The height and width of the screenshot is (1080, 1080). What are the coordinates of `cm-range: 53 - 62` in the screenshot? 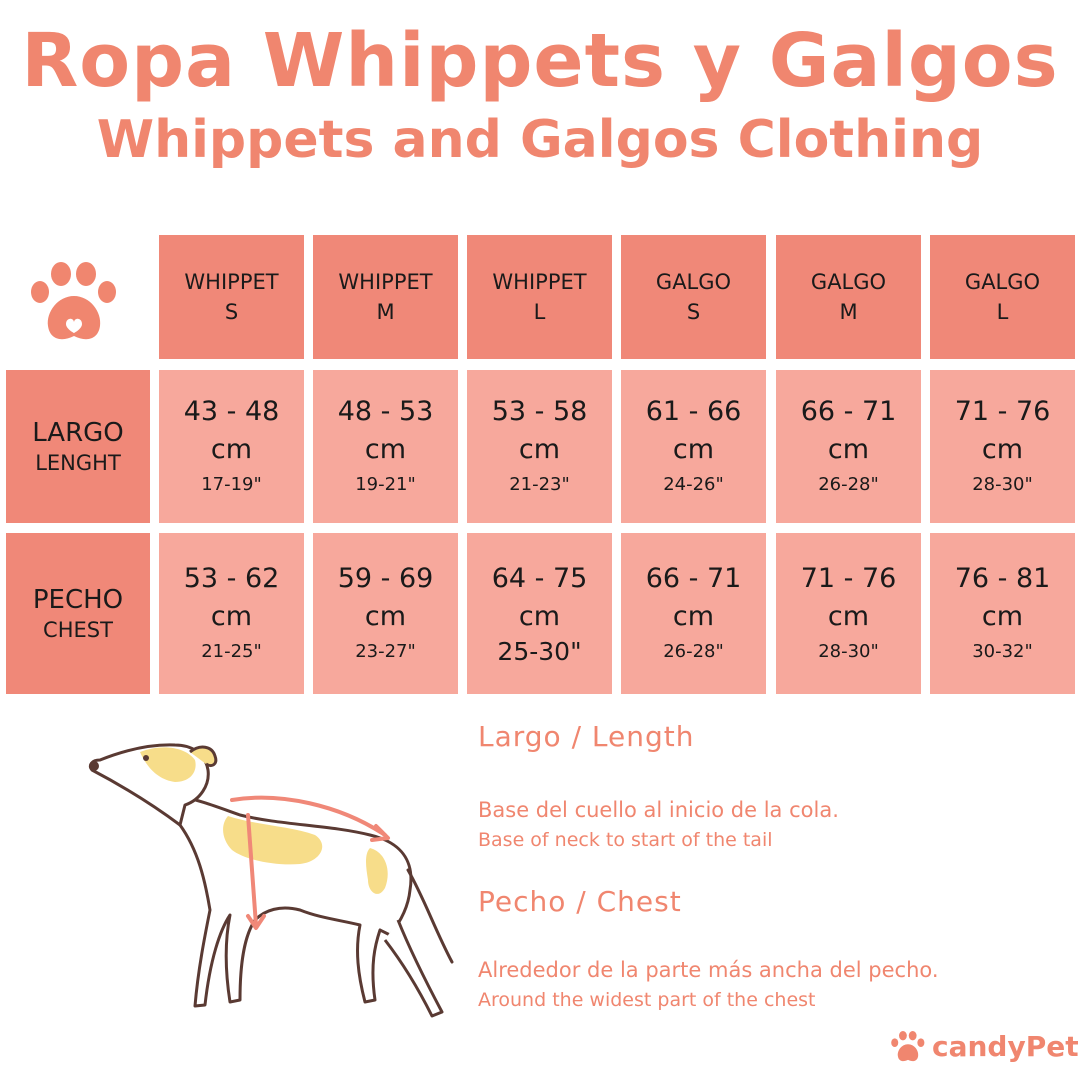 It's located at (231, 578).